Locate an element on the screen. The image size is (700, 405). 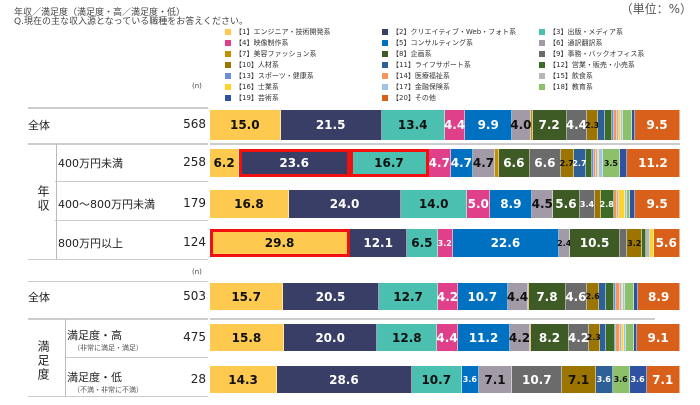
bar-segment: 9.5 is located at coordinates (657, 125).